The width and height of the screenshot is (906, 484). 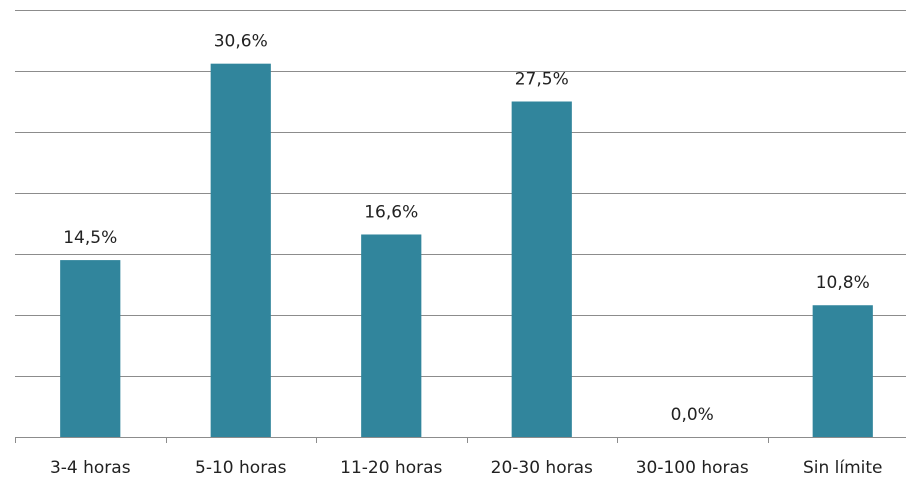 I want to click on value-label: 30,6%, so click(x=241, y=42).